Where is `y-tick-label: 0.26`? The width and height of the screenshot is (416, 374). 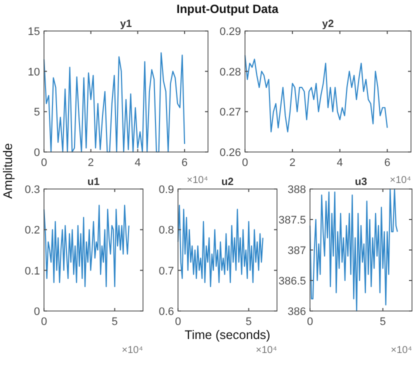 y-tick-label: 0.26 is located at coordinates (230, 153).